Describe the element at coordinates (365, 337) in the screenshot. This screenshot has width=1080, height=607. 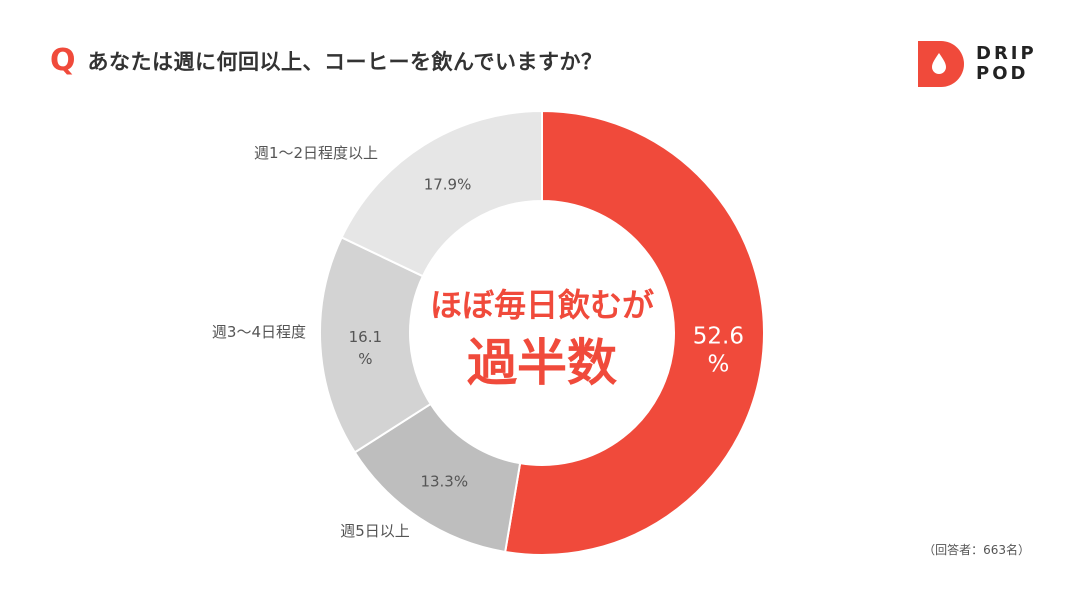
I see `value-label-slice-3-to-4-days: 16.1` at that location.